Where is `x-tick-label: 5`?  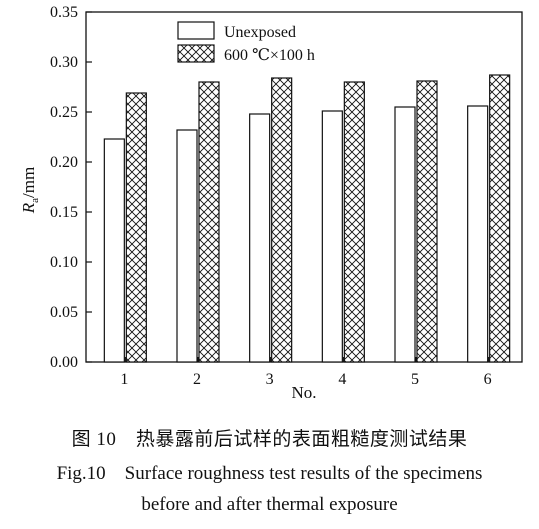
x-tick-label: 5 is located at coordinates (415, 379).